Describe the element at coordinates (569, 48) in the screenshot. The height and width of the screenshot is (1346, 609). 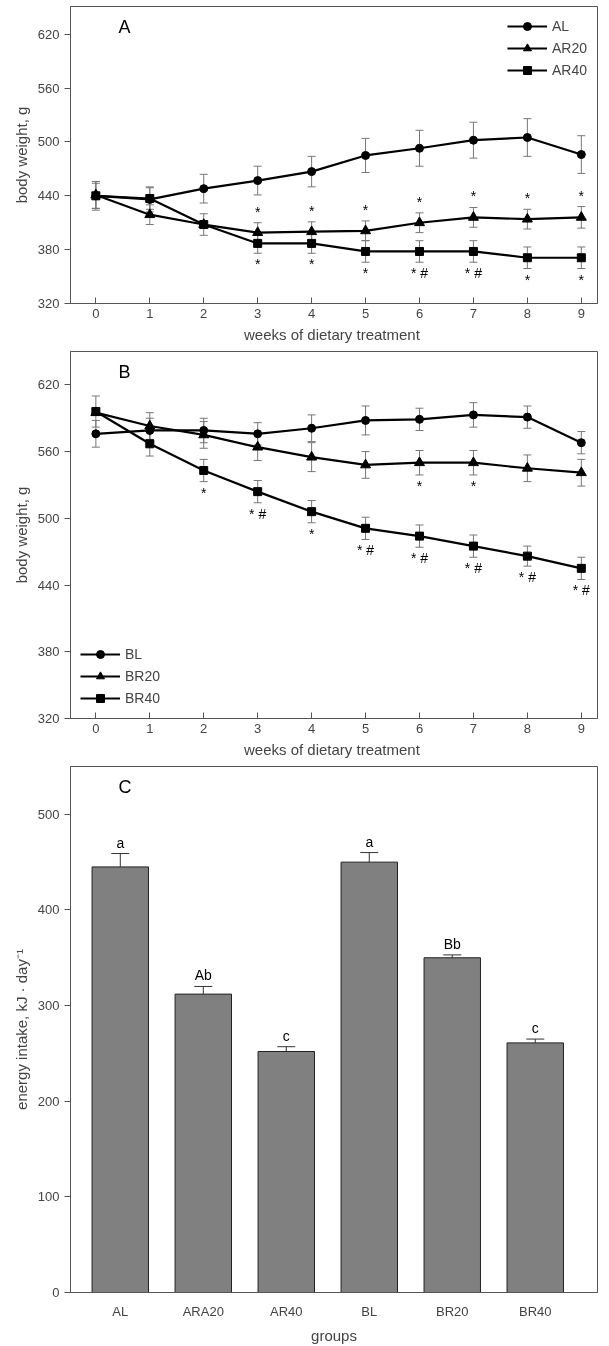
I see `legend-label: AR20` at that location.